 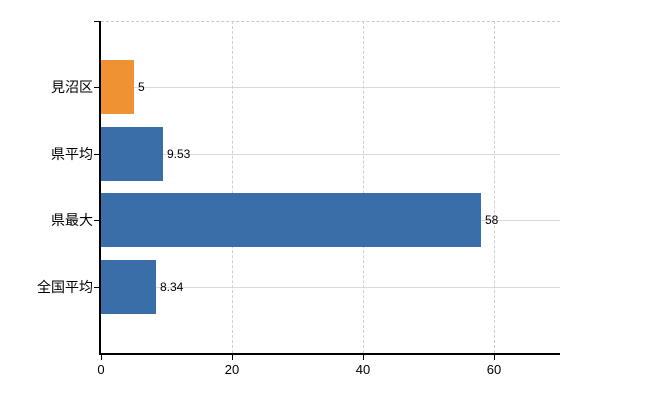 What do you see at coordinates (492, 220) in the screenshot?
I see `bar-value-label: 58` at bounding box center [492, 220].